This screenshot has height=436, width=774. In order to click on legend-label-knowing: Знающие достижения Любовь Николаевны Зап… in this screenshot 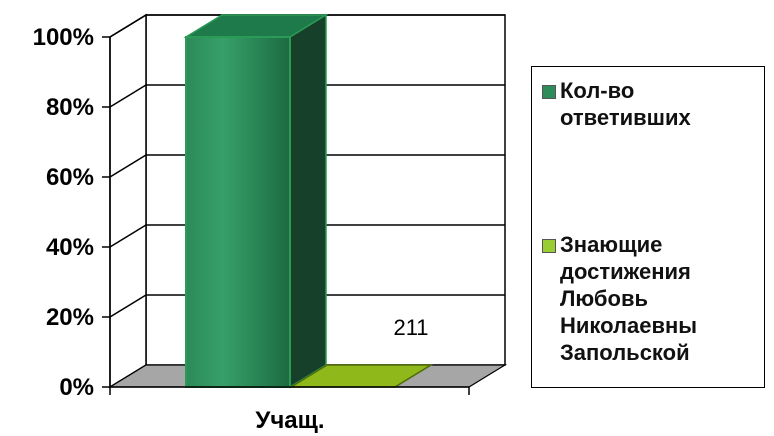, I will do `click(629, 298)`.